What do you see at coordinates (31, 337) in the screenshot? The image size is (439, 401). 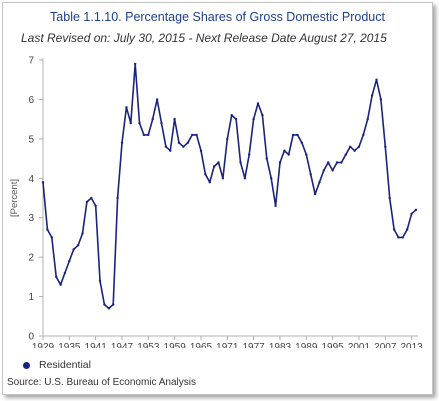 I see `y-tick-label: 0` at bounding box center [31, 337].